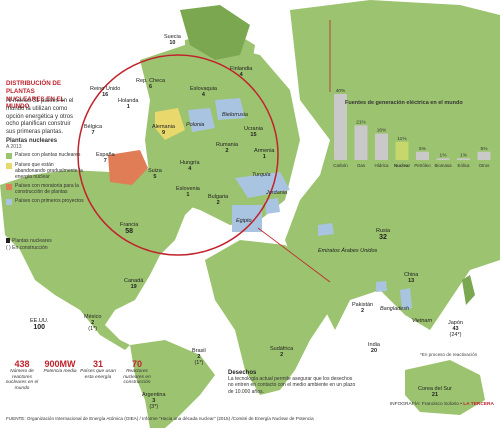 This screenshot has height=428, width=500. Describe the element at coordinates (172, 384) in the screenshot. I see `south-america-shape` at that location.